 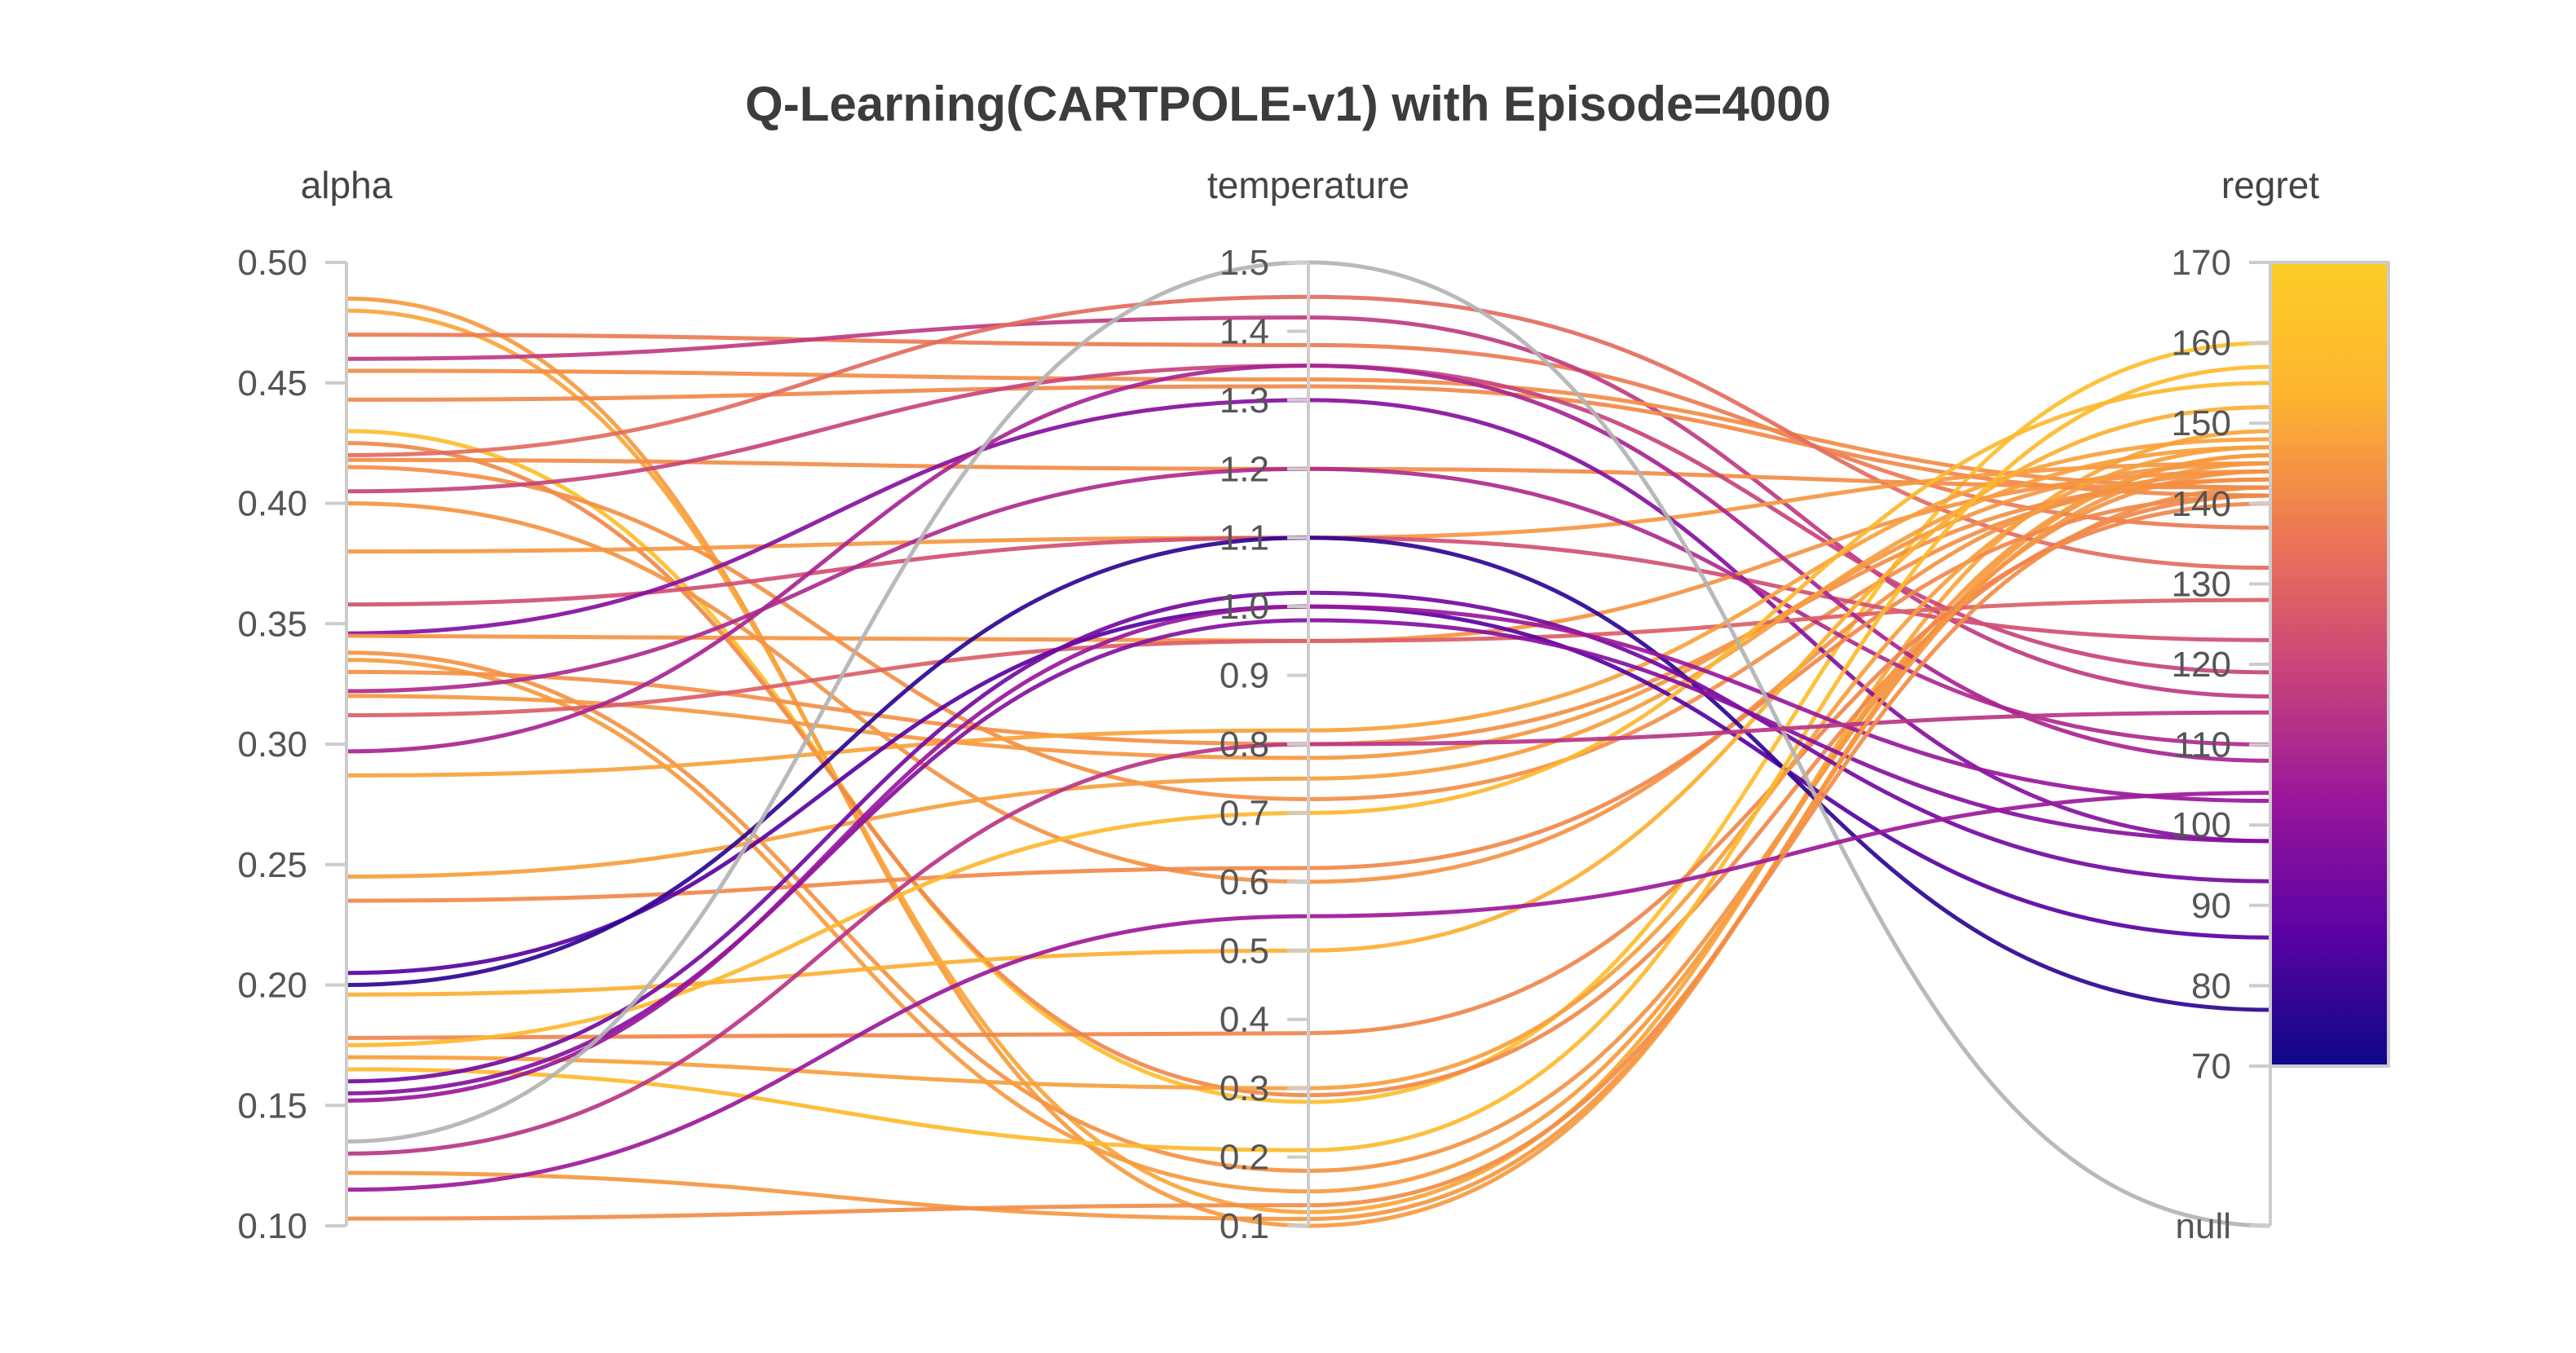 What do you see at coordinates (2201, 584) in the screenshot?
I see `tick-label: 130` at bounding box center [2201, 584].